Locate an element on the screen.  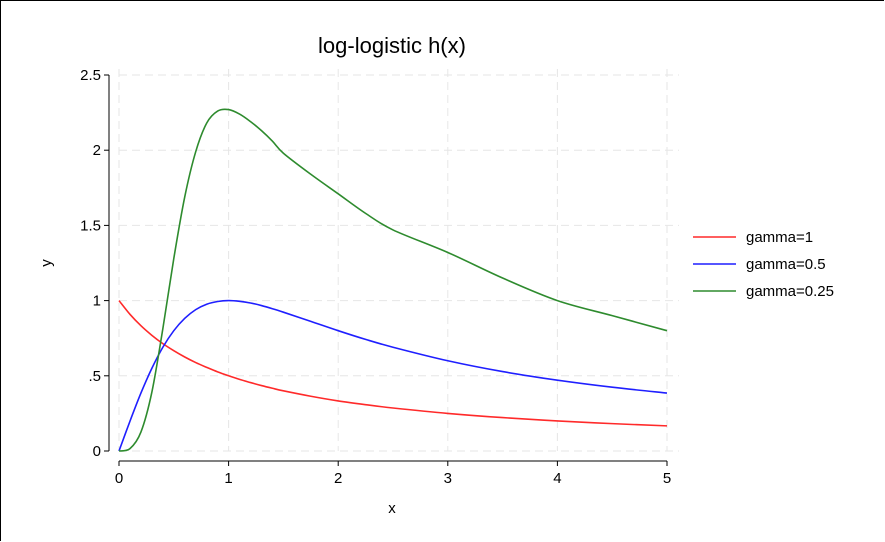
y-tick-label: 2 is located at coordinates (97, 150).